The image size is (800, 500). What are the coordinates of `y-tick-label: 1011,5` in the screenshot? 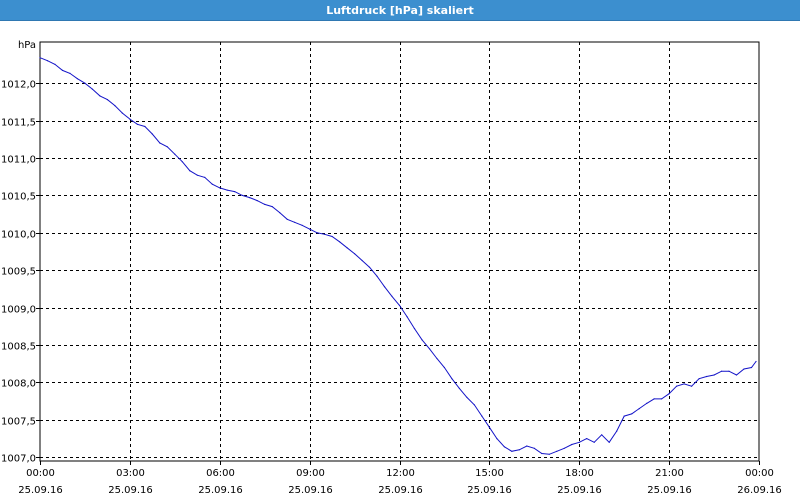 It's located at (18, 123).